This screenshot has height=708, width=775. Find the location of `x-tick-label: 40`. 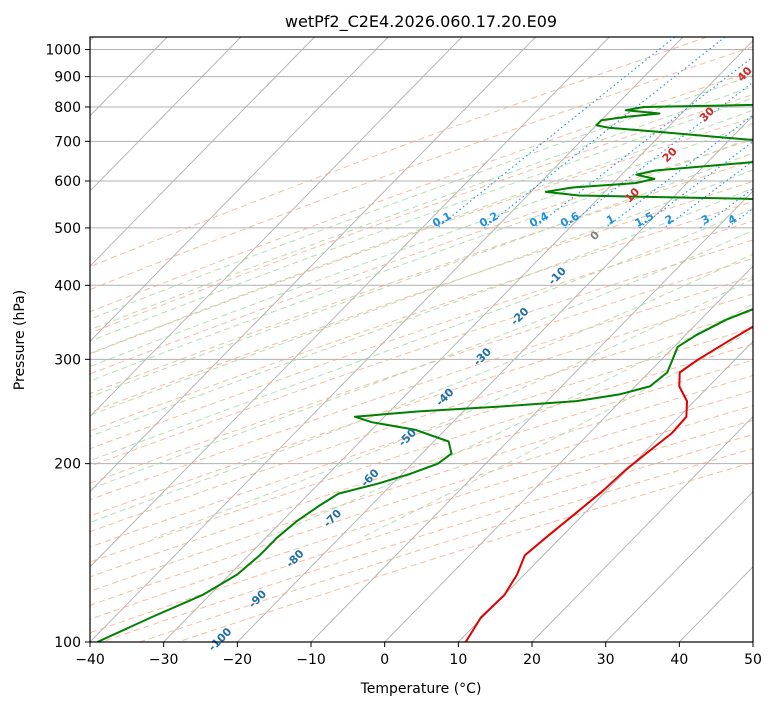

x-tick-label: 40 is located at coordinates (679, 660).